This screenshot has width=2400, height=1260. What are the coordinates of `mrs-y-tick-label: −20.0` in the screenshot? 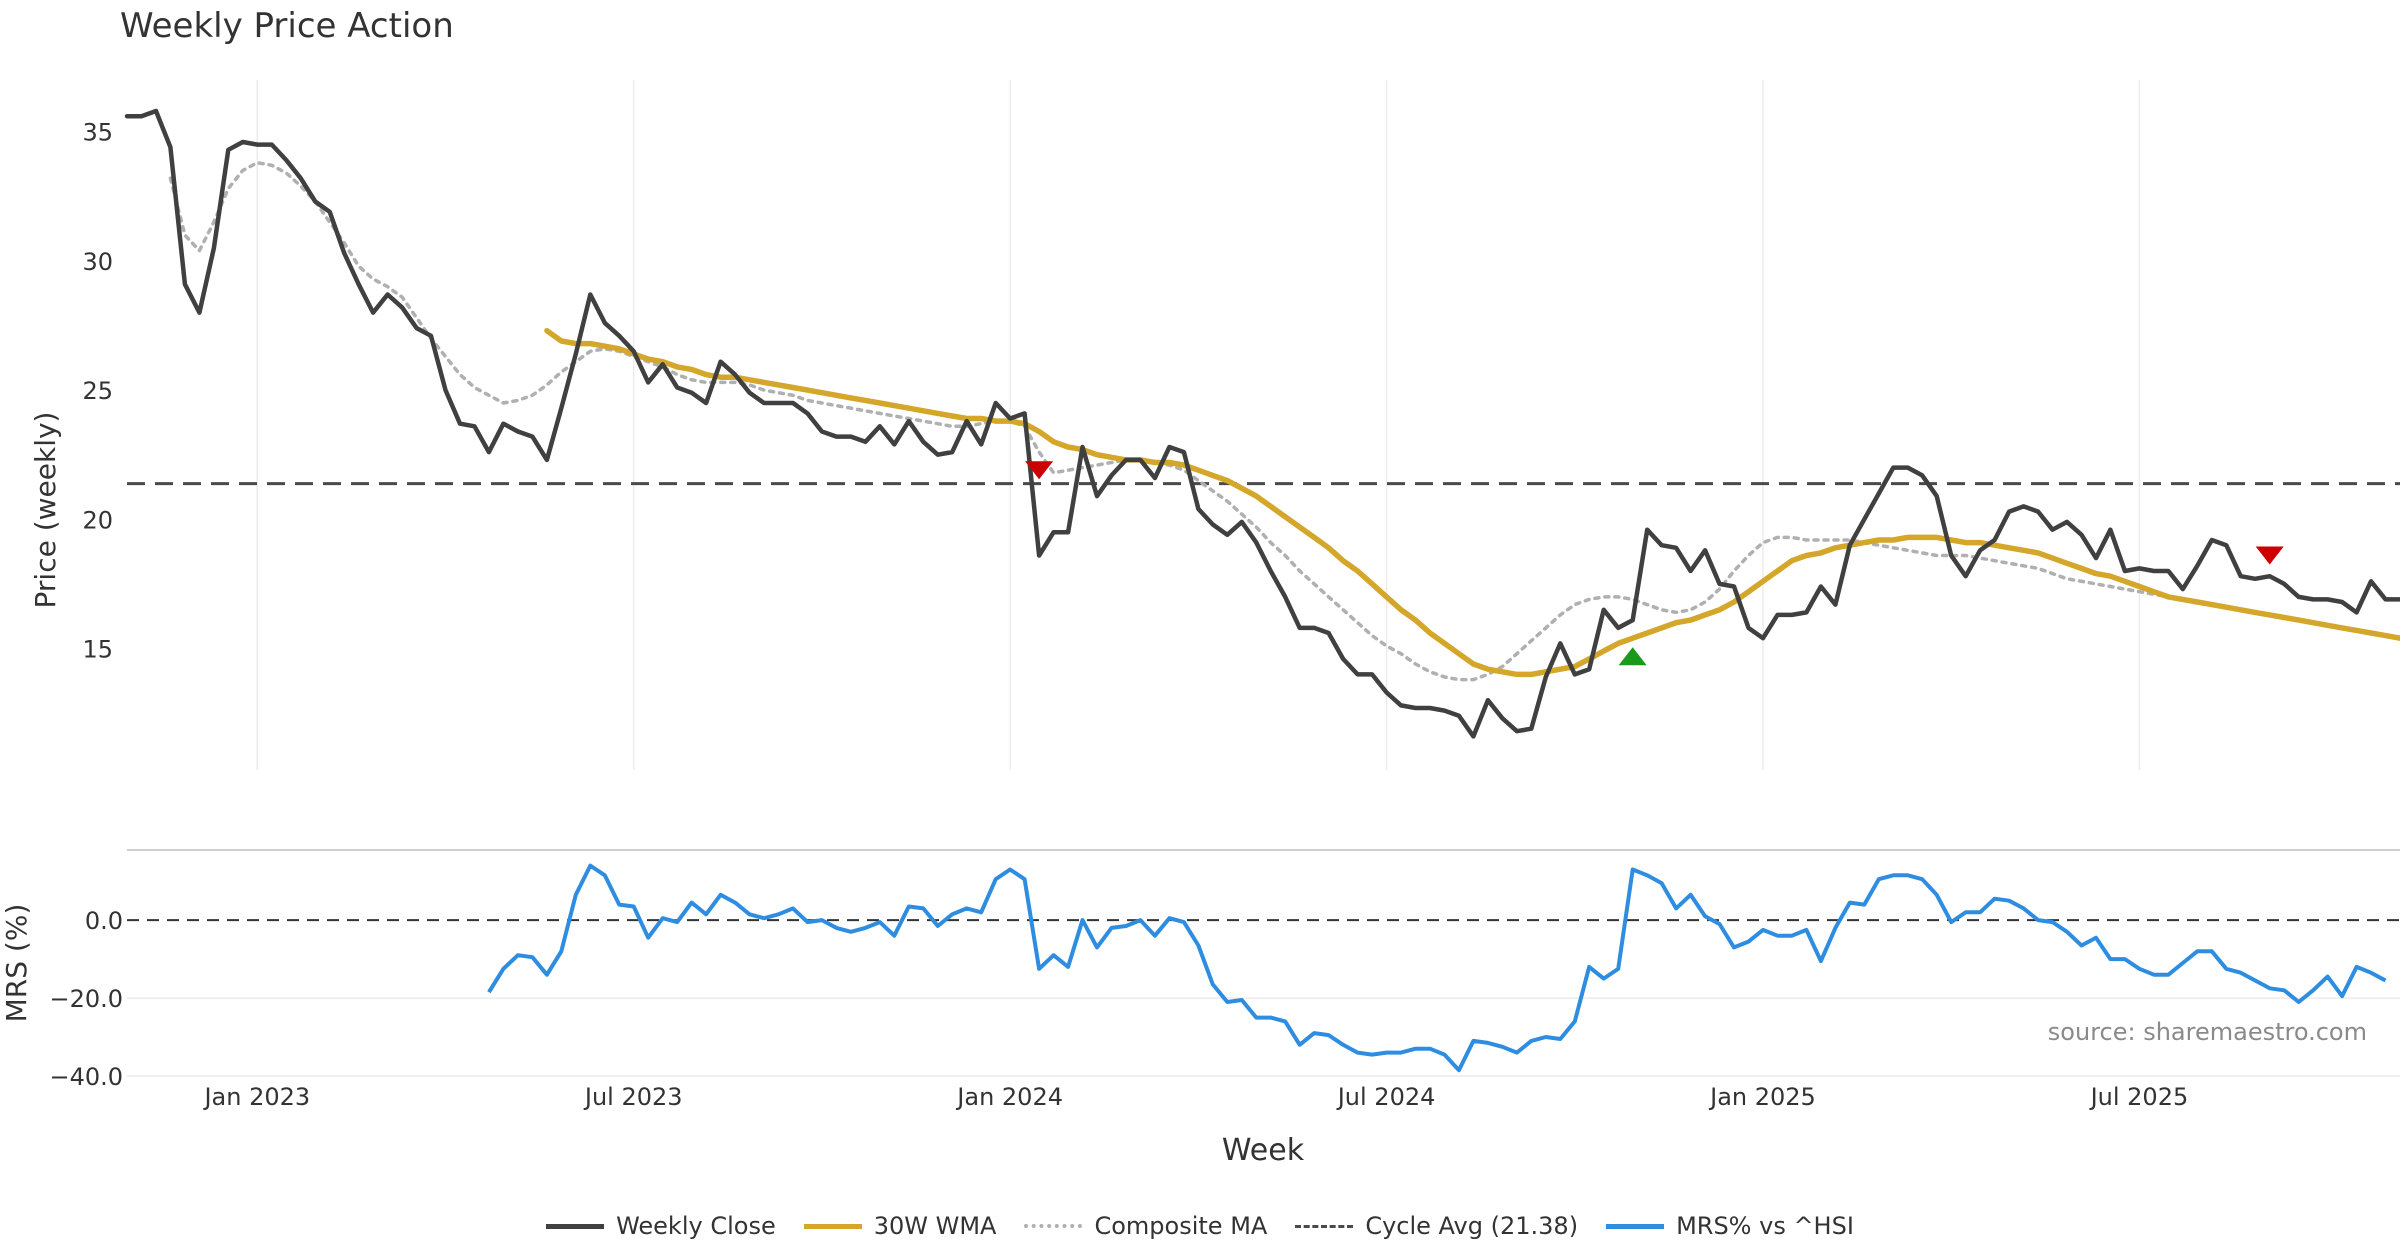 It's located at (86, 999).